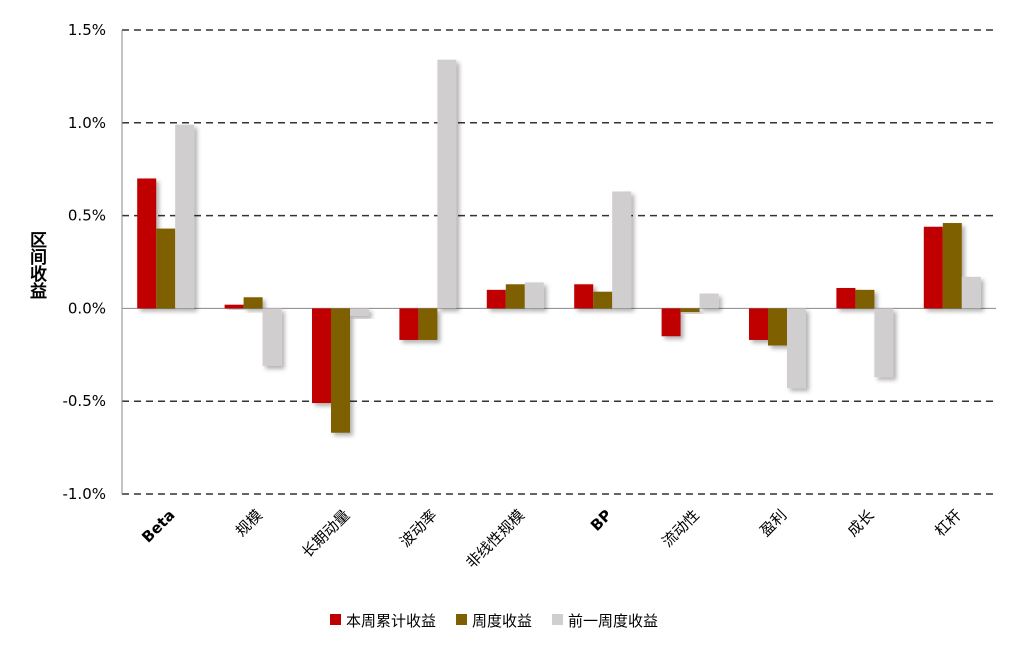 This screenshot has height=652, width=1011. What do you see at coordinates (249, 523) in the screenshot?
I see `x-tick-label: 规模` at bounding box center [249, 523].